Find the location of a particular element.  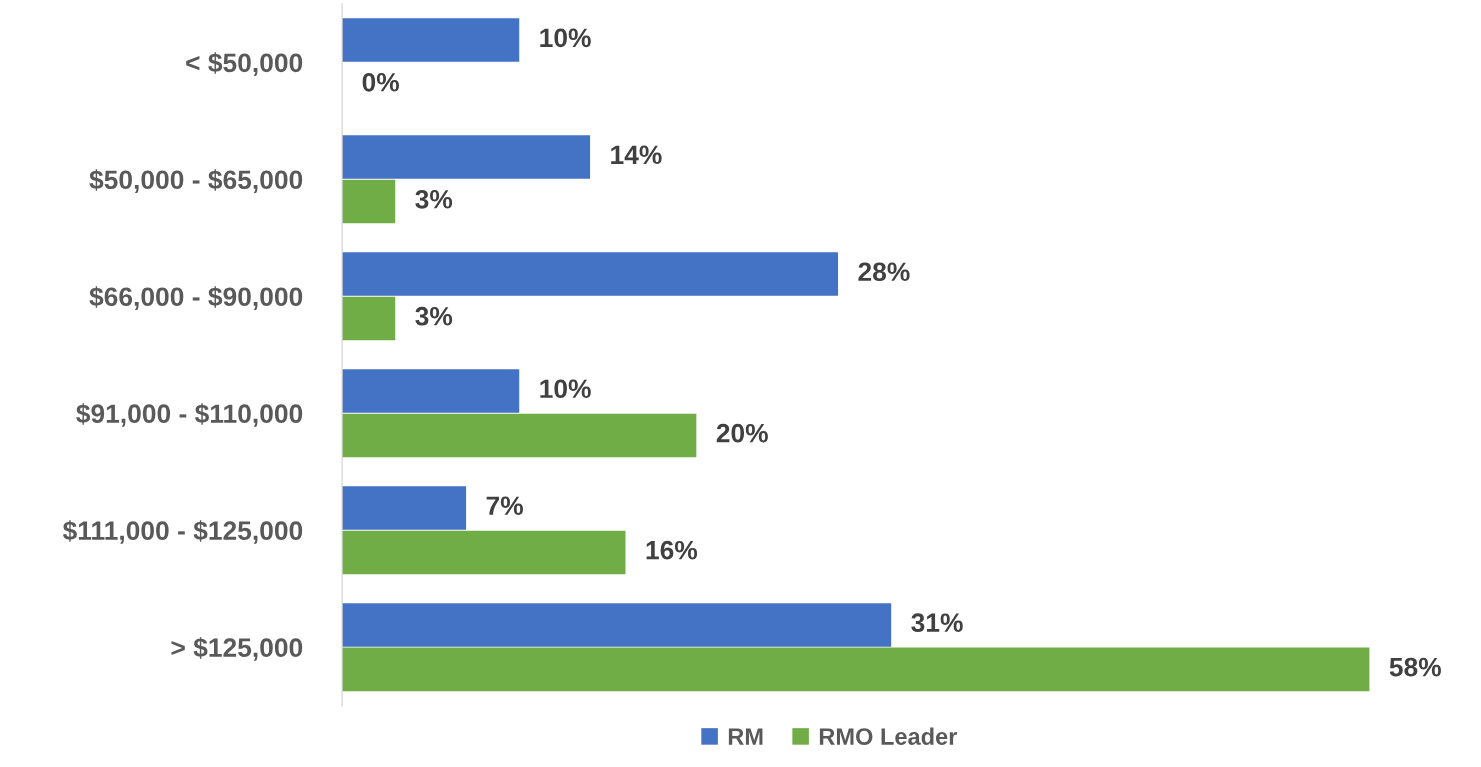

y-tick-label: $91,000 - $110,000 is located at coordinates (189, 415).